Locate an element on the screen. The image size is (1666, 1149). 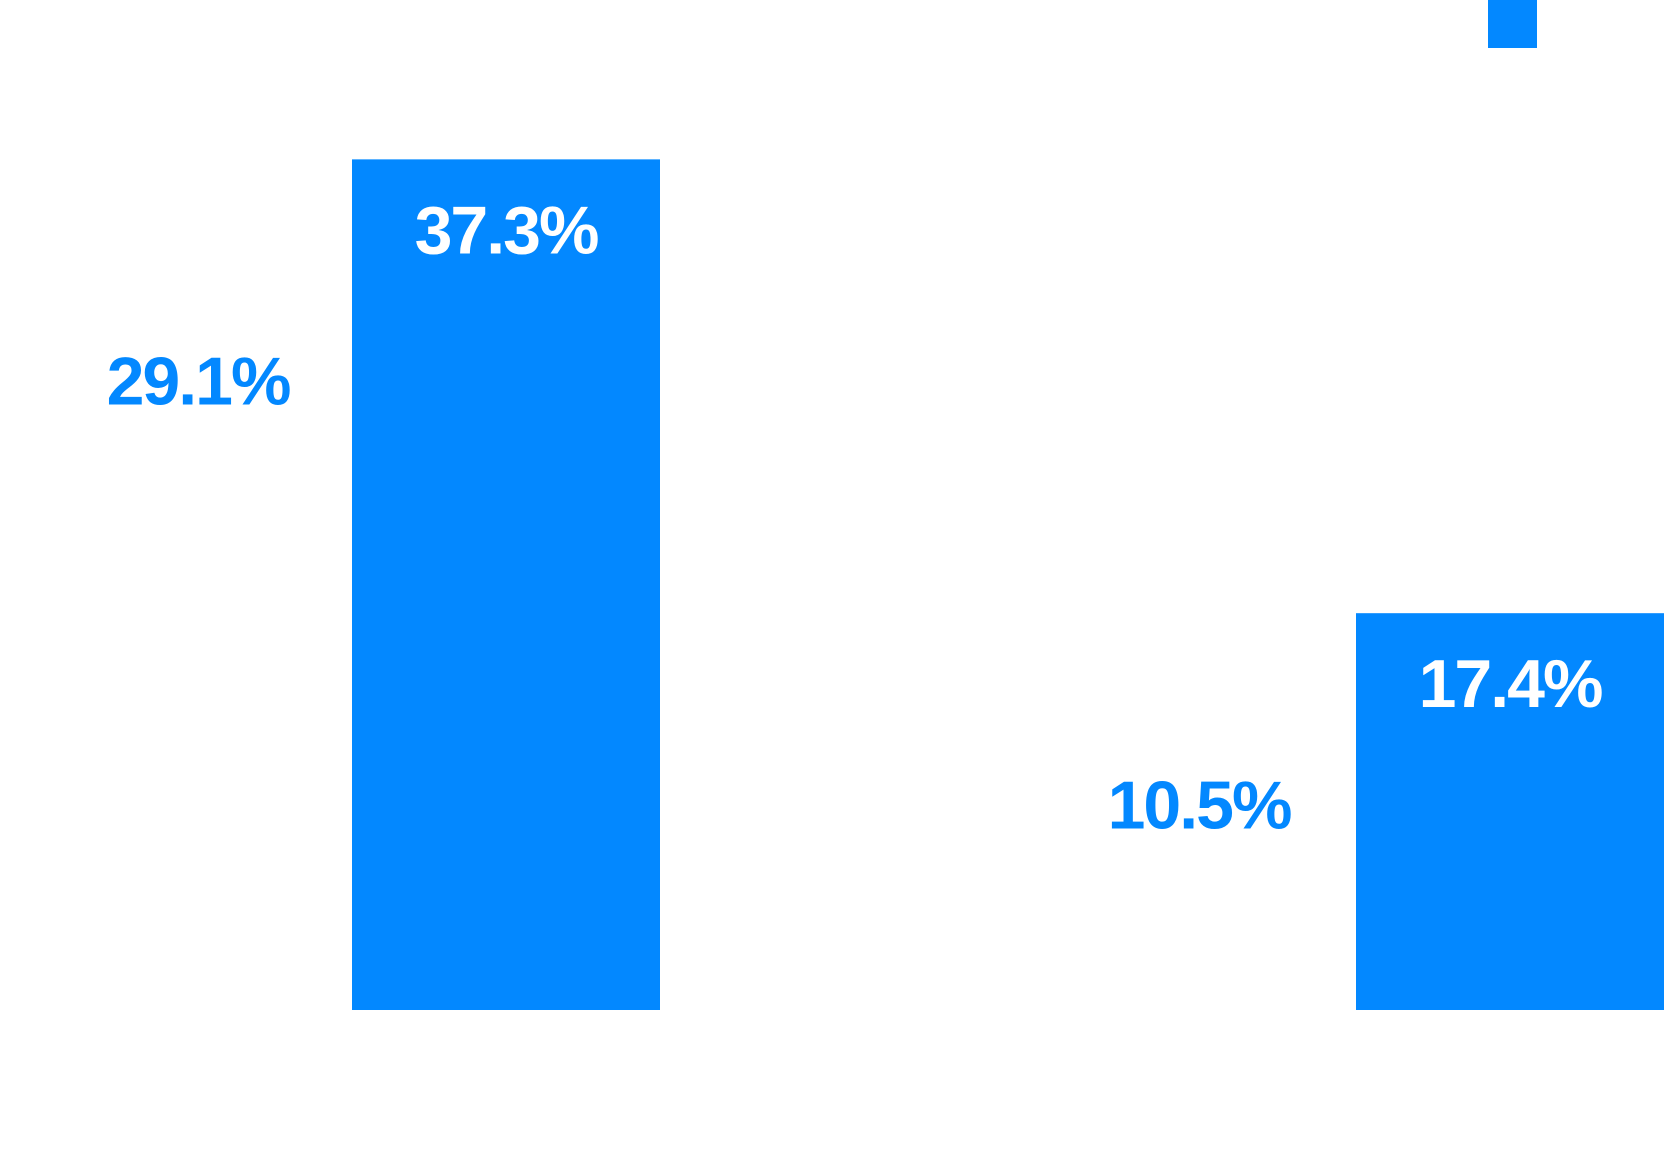
data-label-1: 37.3% is located at coordinates (506, 230).